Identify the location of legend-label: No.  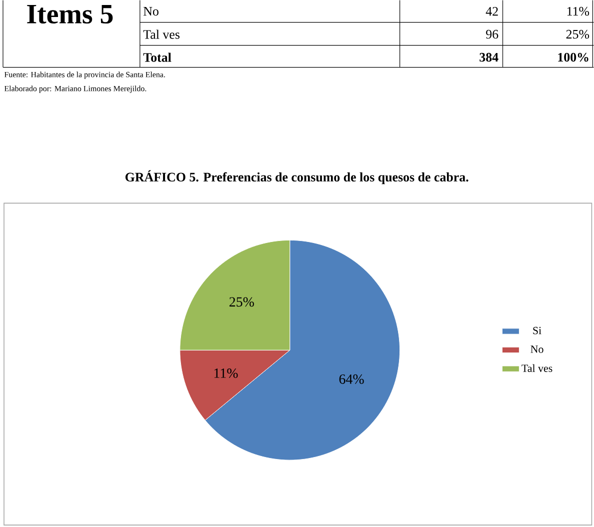
(537, 349).